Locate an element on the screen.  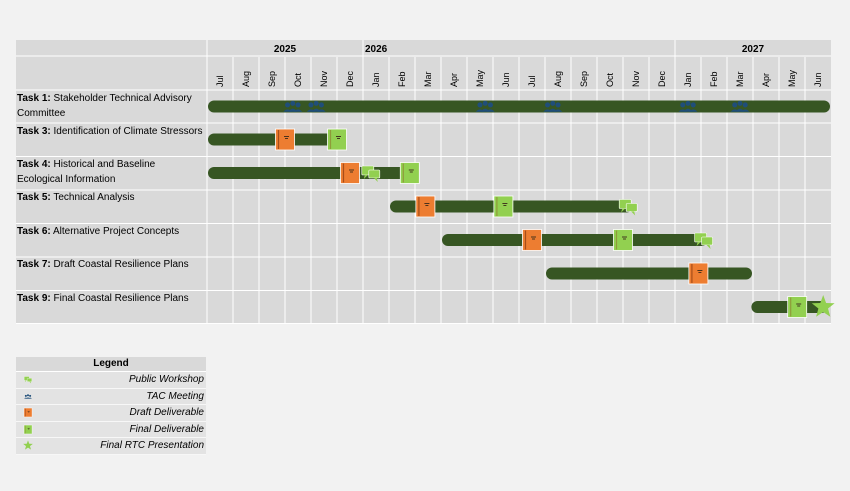
task-name: Identification of Climate Stressors is located at coordinates (128, 131).